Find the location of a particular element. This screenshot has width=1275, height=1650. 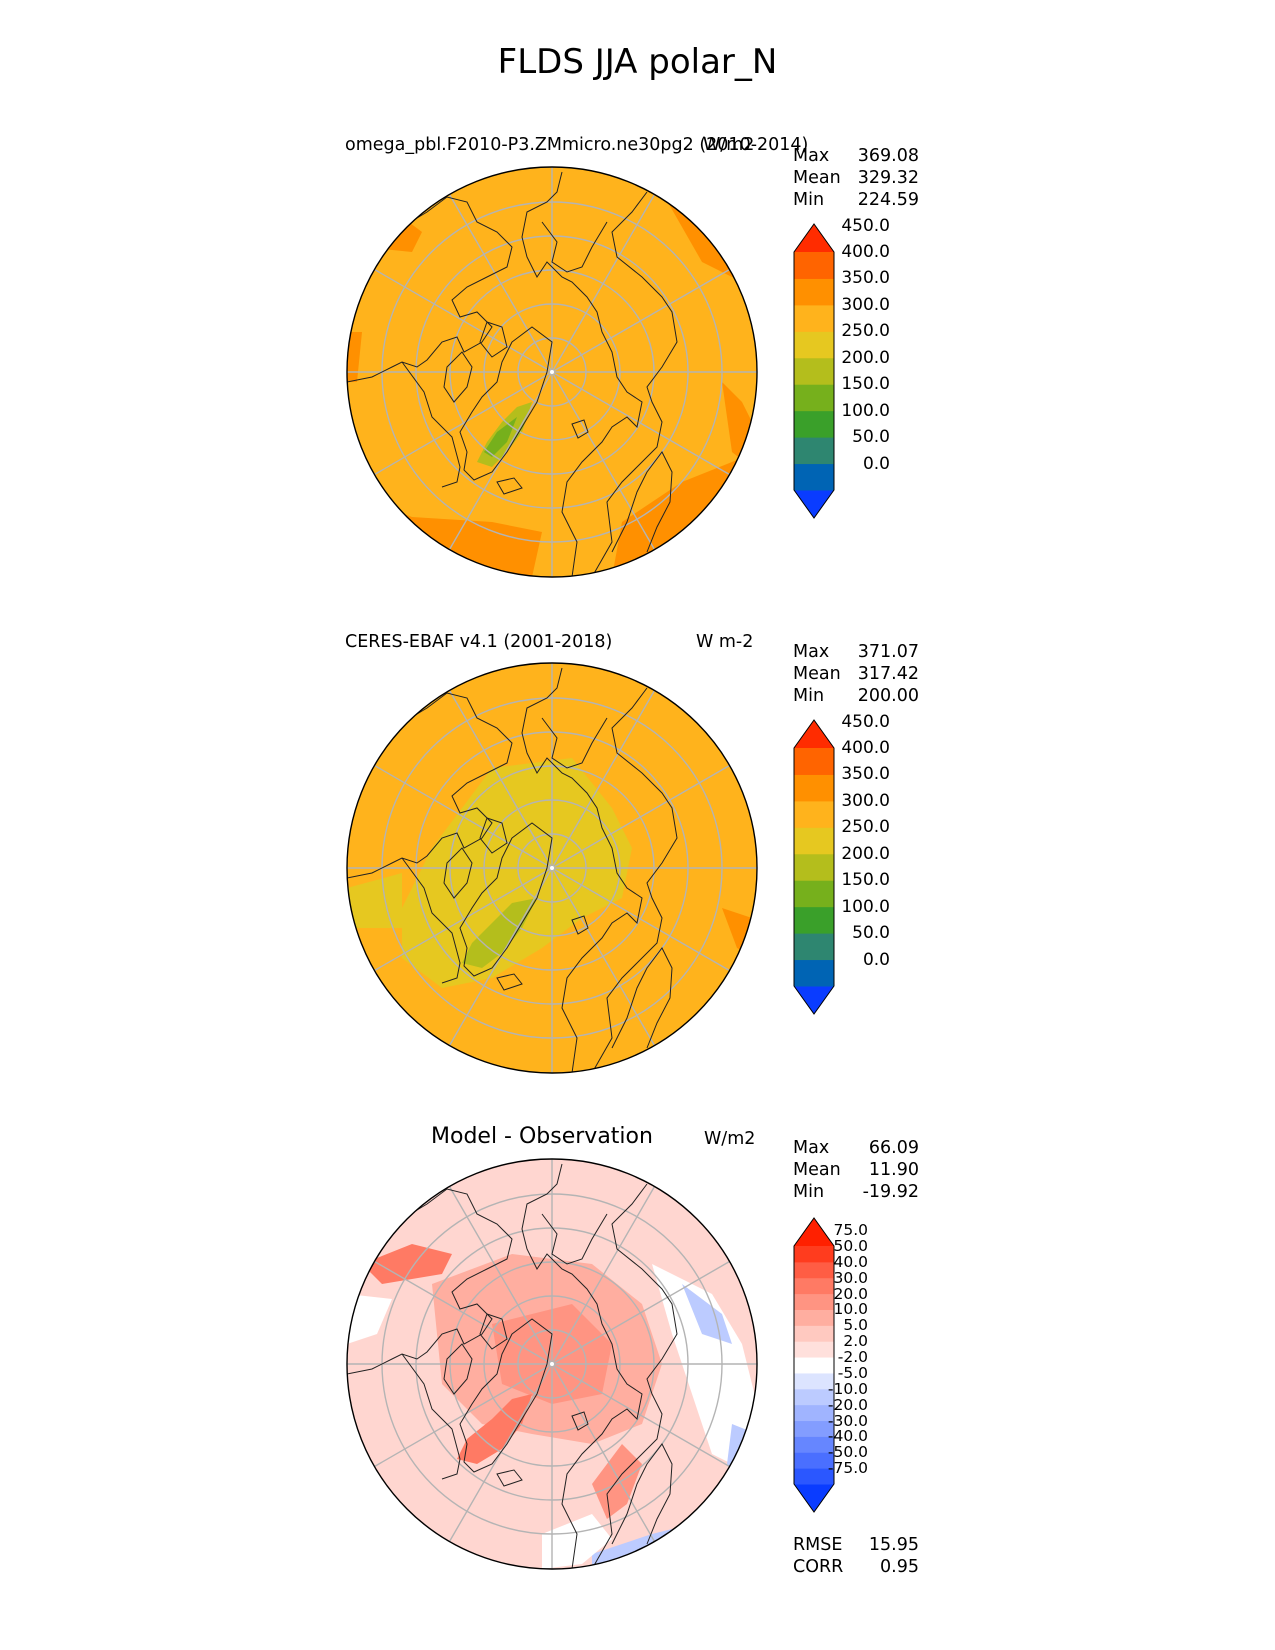

panel3-metrics: RMSE 15.95 CORR 0.95 is located at coordinates (856, 1556).